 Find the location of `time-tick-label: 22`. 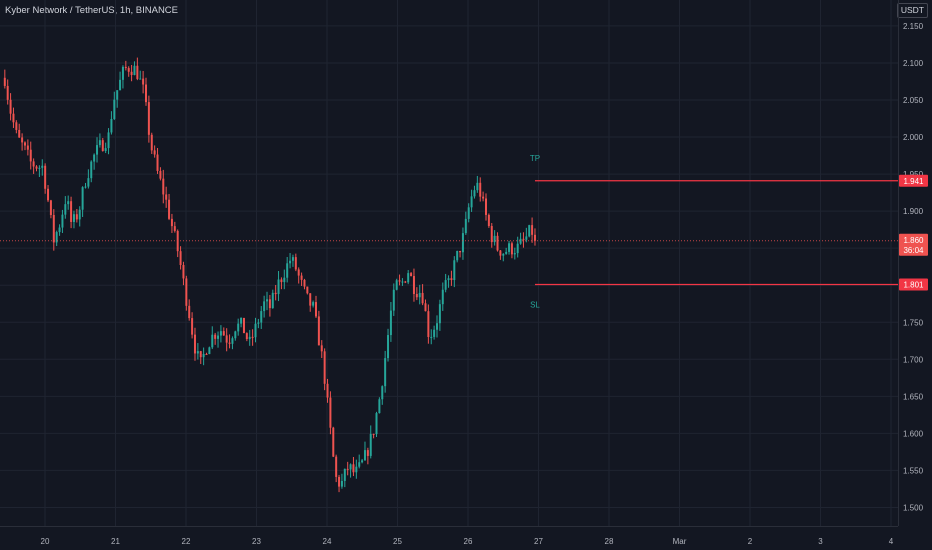

time-tick-label: 22 is located at coordinates (186, 541).